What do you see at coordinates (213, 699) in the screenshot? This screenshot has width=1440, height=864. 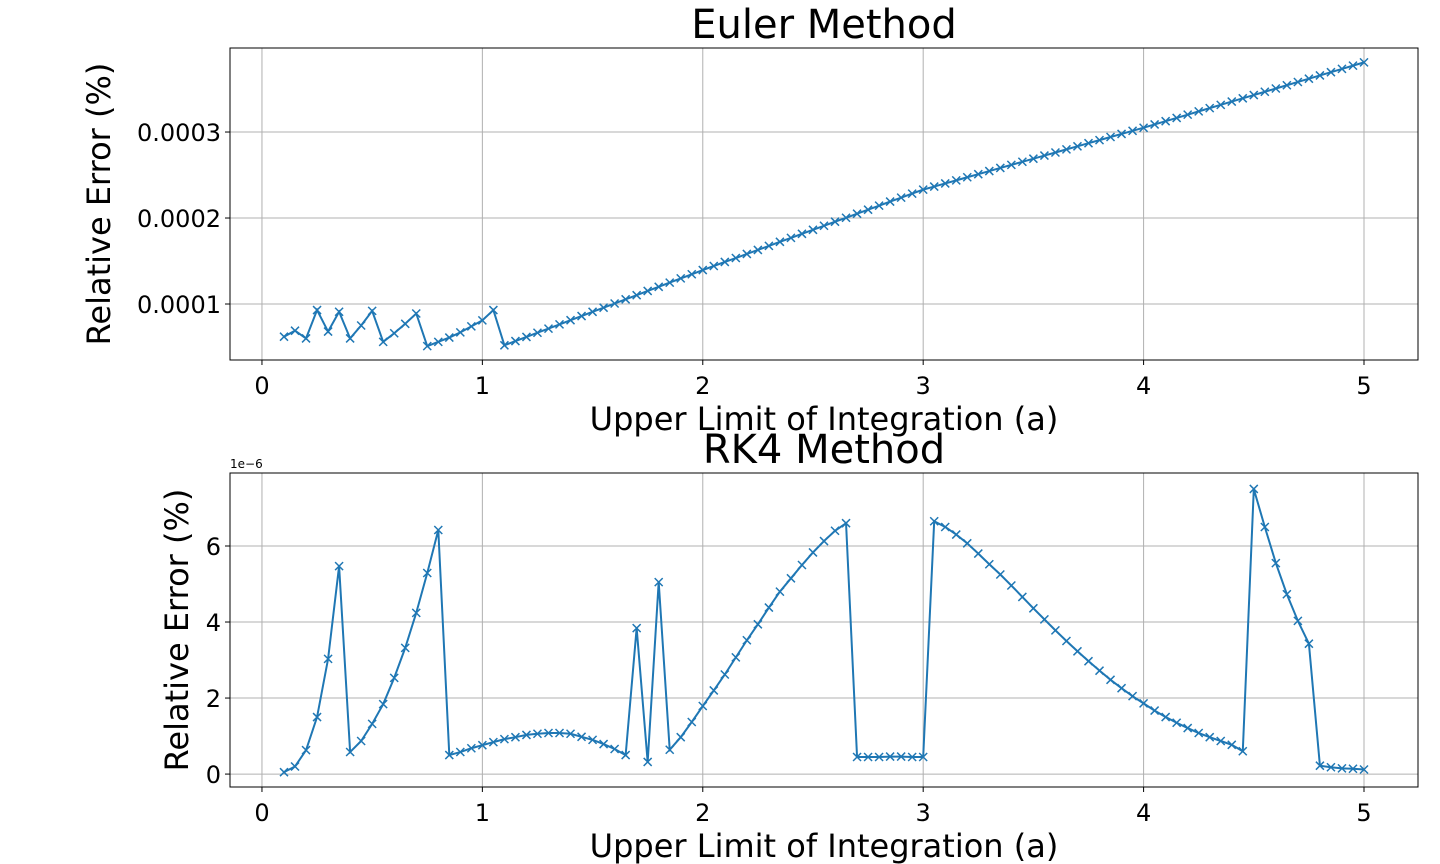 I see `y-tick-label: 2` at bounding box center [213, 699].